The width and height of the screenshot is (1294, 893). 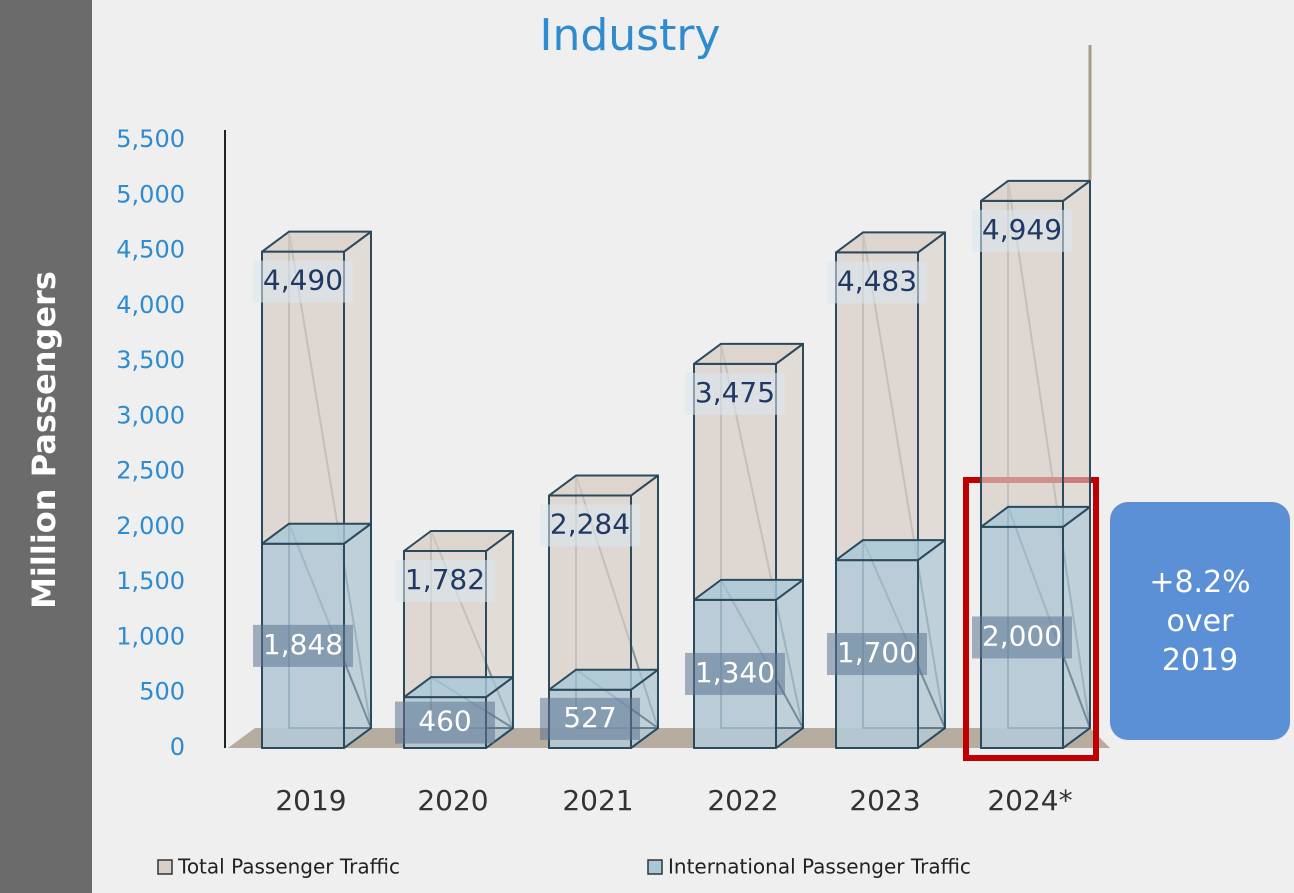 What do you see at coordinates (150, 636) in the screenshot?
I see `y-tick-label: 1,000` at bounding box center [150, 636].